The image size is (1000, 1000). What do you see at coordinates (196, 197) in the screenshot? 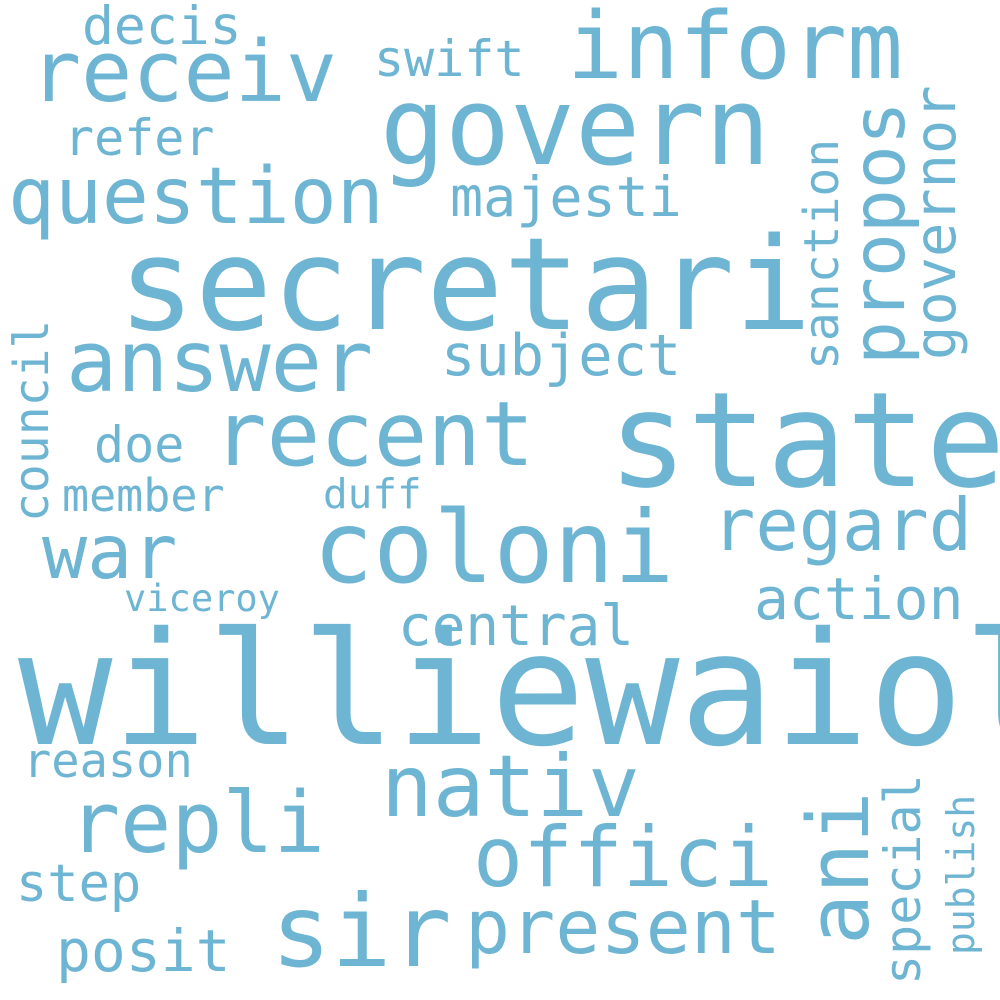
I see `word-question: question` at bounding box center [196, 197].